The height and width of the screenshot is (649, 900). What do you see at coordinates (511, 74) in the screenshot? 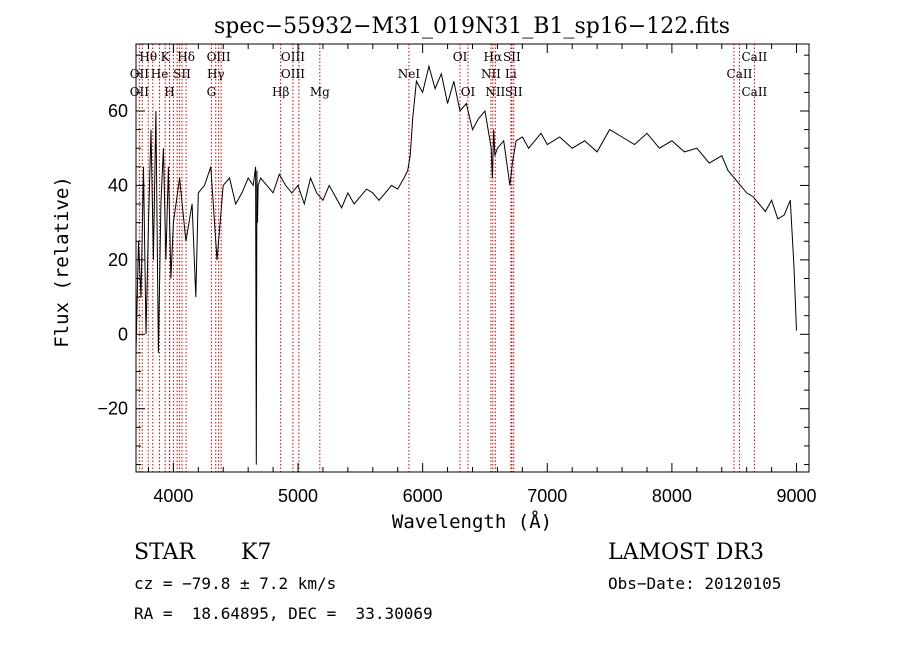
I see `line-label: Li` at bounding box center [511, 74].